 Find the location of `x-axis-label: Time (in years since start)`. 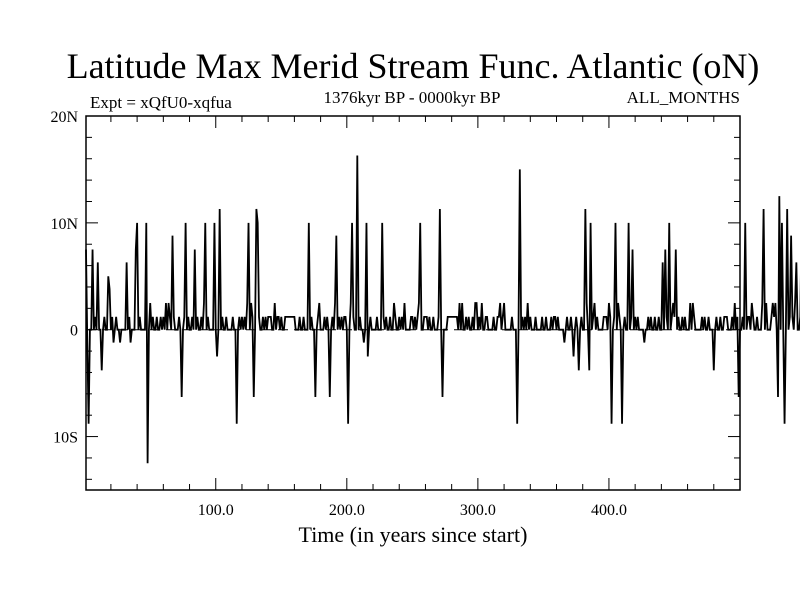

x-axis-label: Time (in years since start) is located at coordinates (413, 534).